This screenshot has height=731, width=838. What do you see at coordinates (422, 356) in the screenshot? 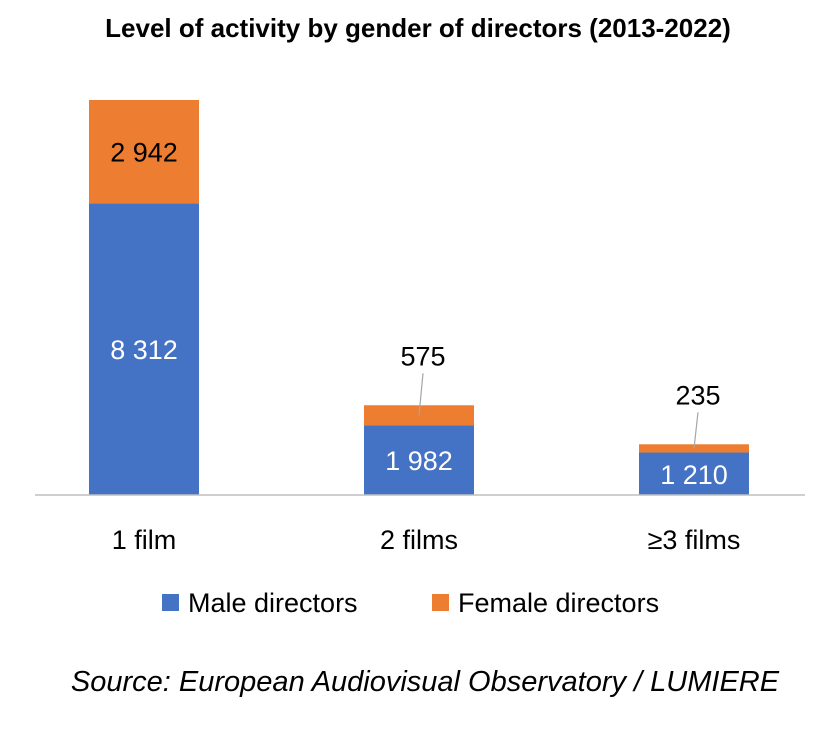
I see `female-data-label-2: 575` at bounding box center [422, 356].